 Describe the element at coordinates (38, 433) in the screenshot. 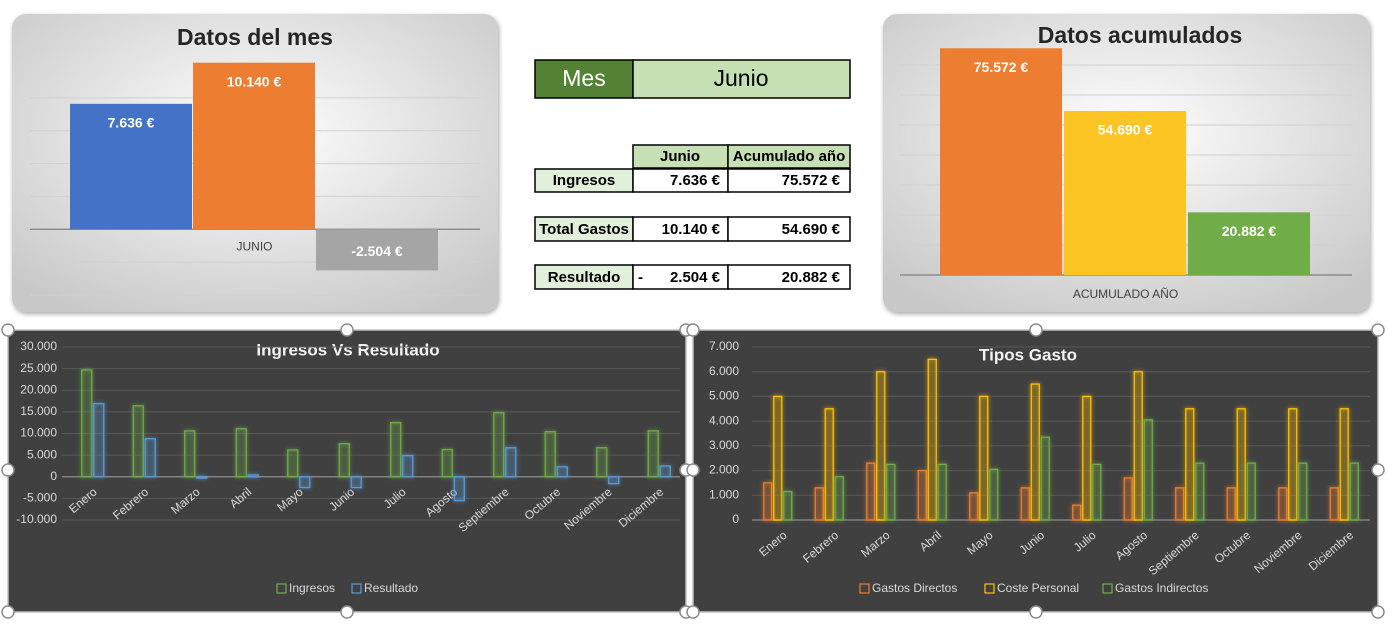

I see `y-tick-label: 10.000` at that location.